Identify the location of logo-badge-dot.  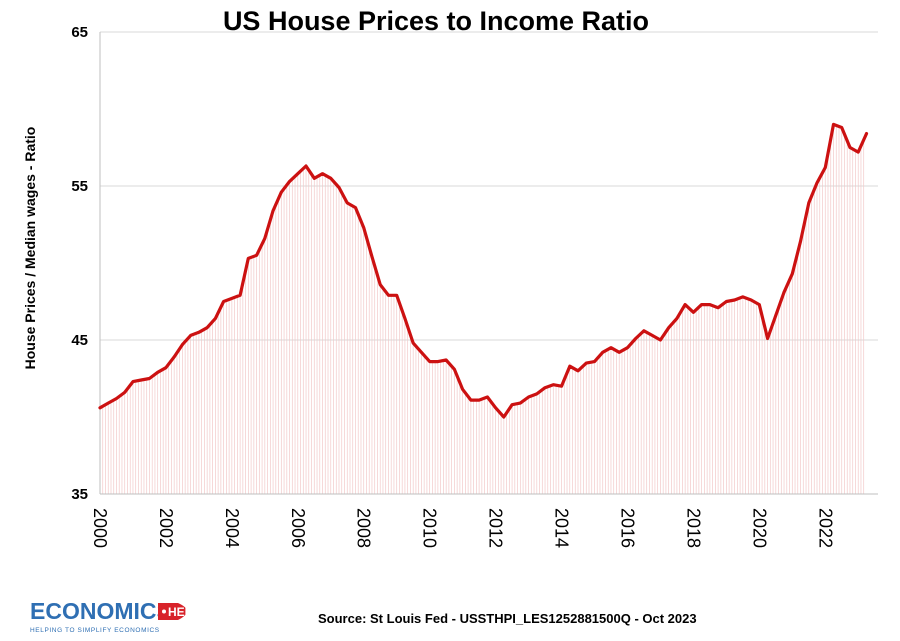
(164, 611).